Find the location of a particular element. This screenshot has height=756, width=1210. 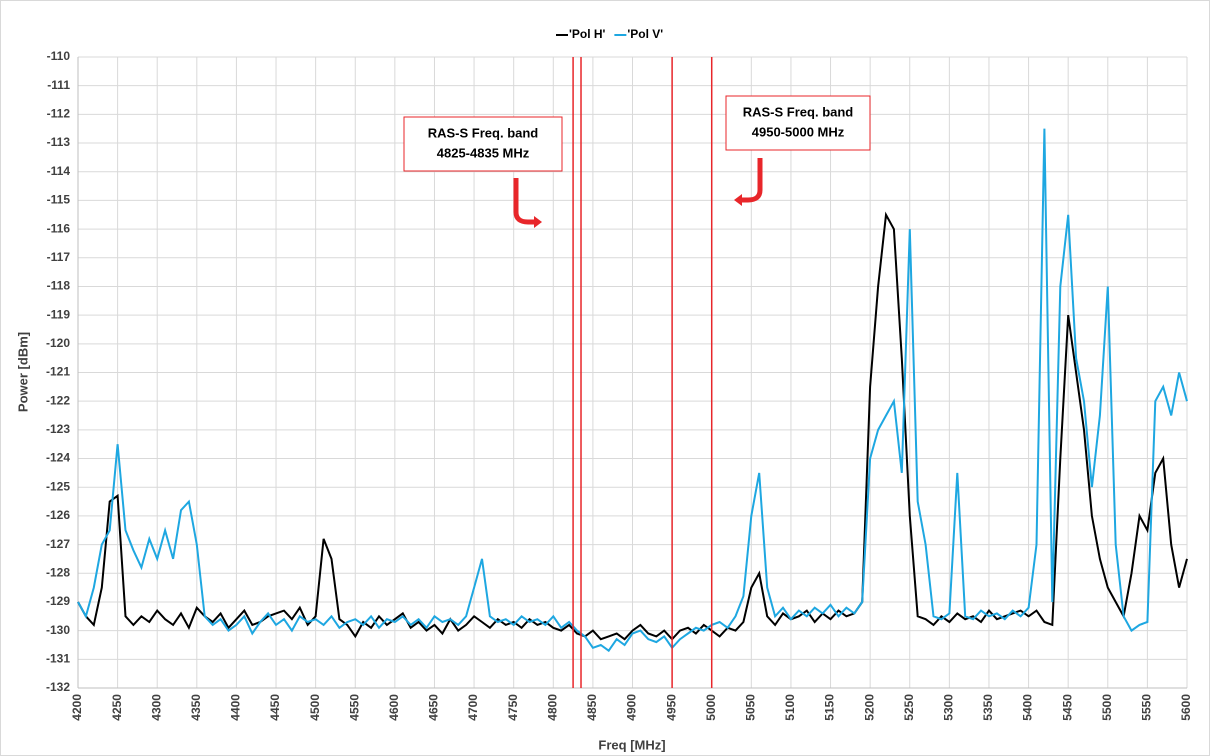

x-tick-label: 4500 is located at coordinates (315, 707).